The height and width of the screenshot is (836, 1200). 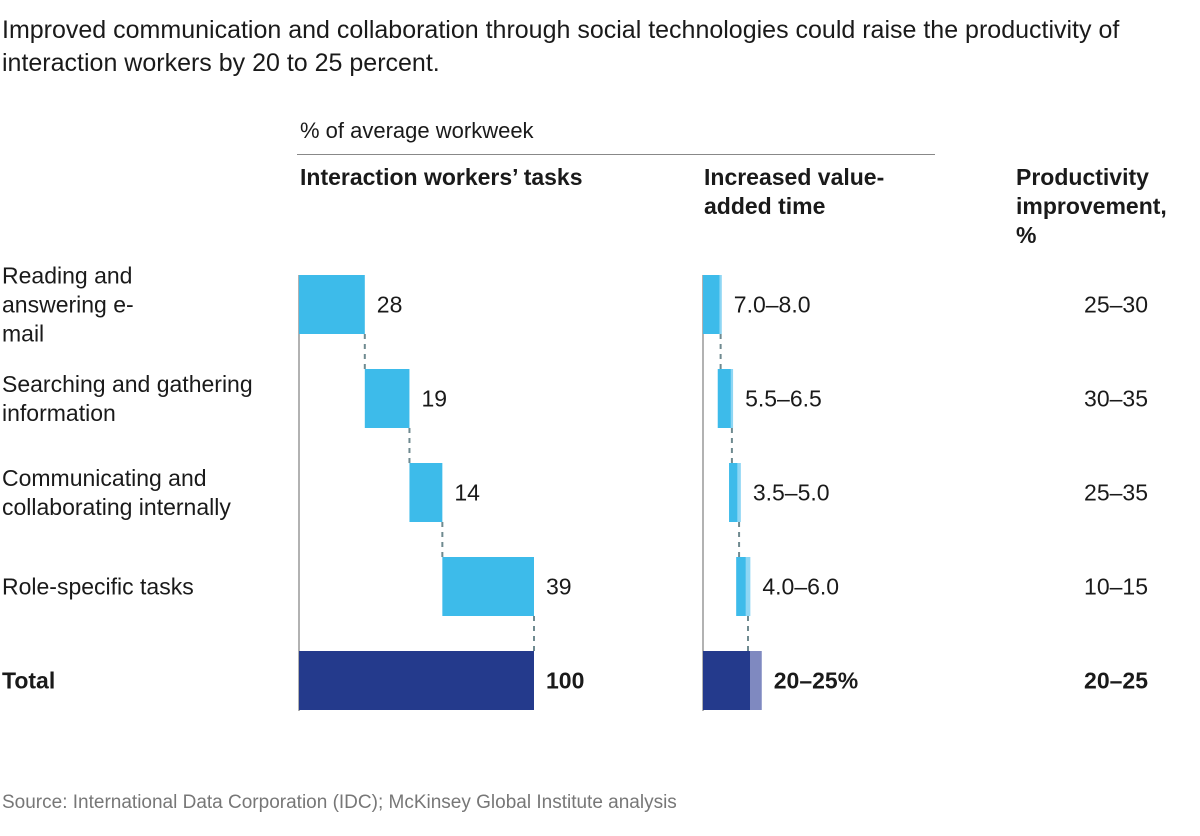 I want to click on productivity-value: 20–25, so click(x=1116, y=680).